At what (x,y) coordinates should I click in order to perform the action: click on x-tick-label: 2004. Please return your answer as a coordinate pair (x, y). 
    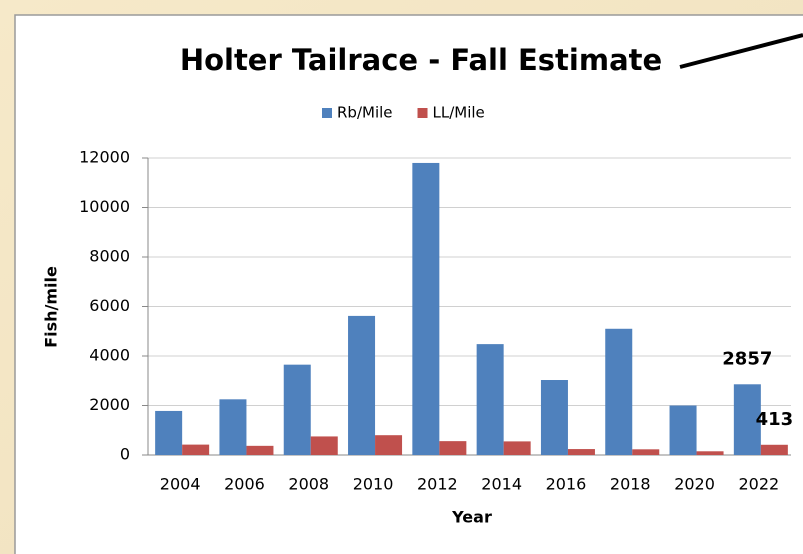
    Looking at the image, I should click on (180, 484).